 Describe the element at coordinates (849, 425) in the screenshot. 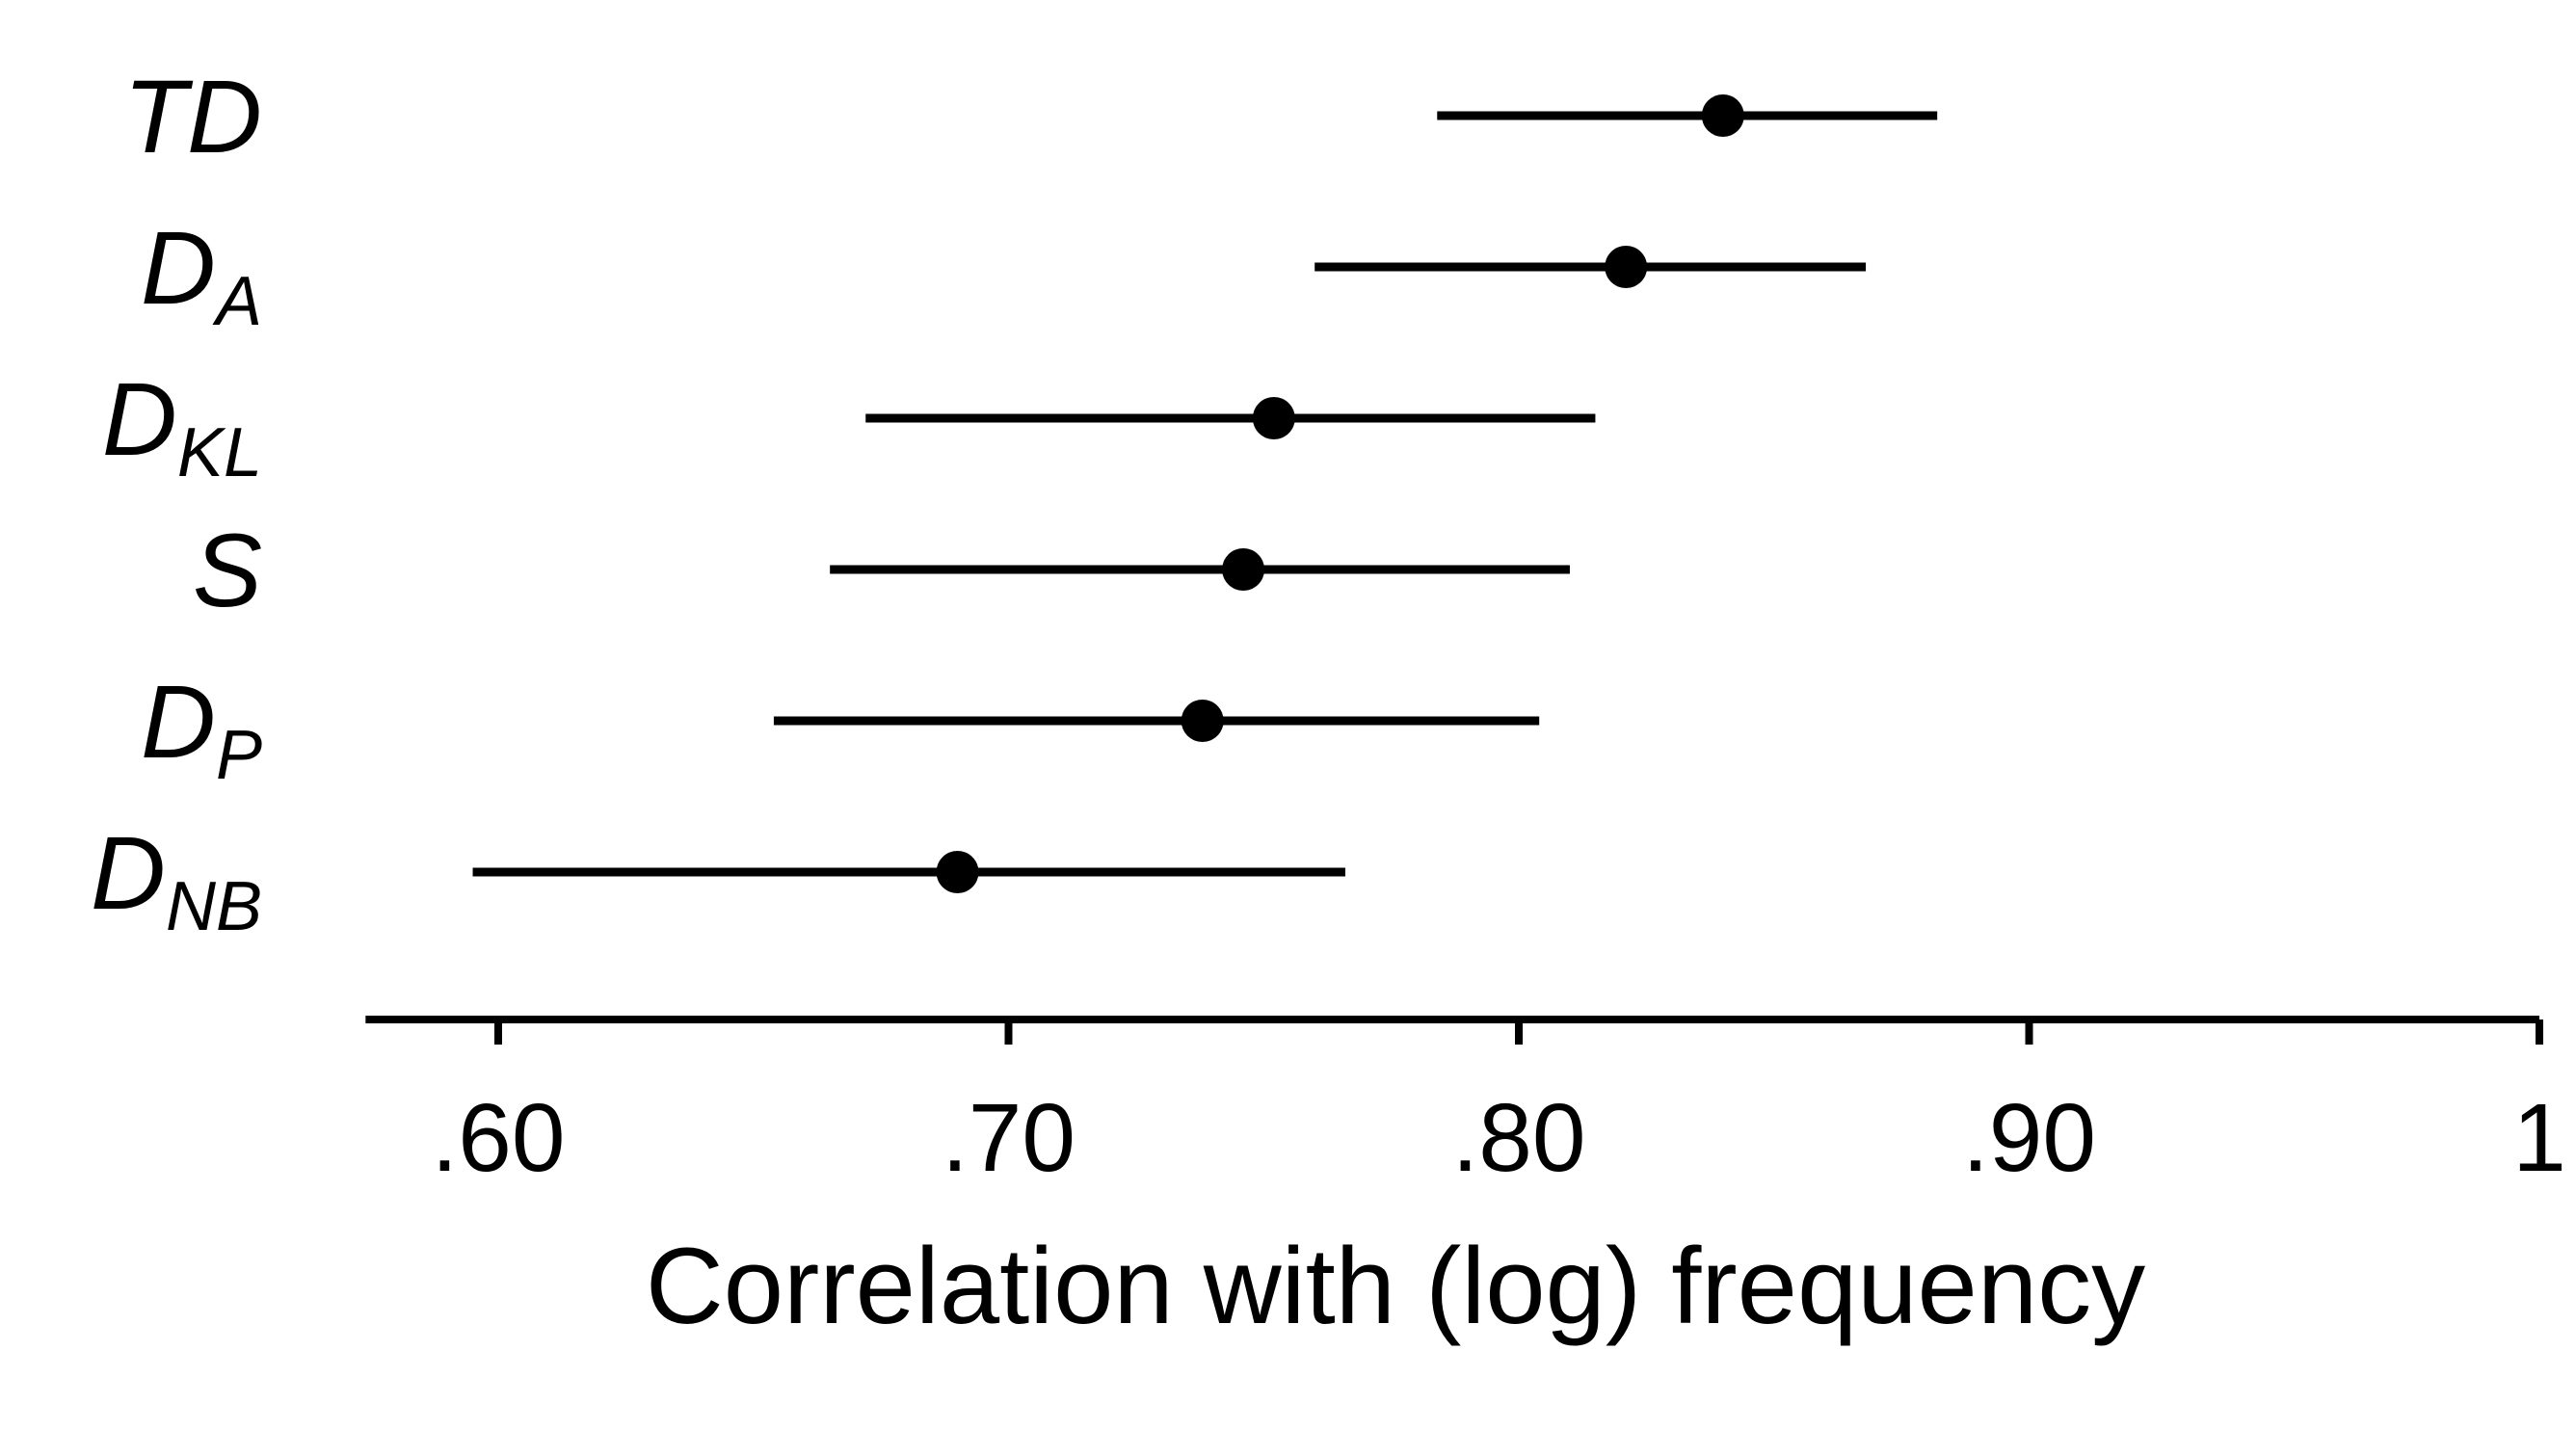

I see `interval-row-2: DKL` at that location.